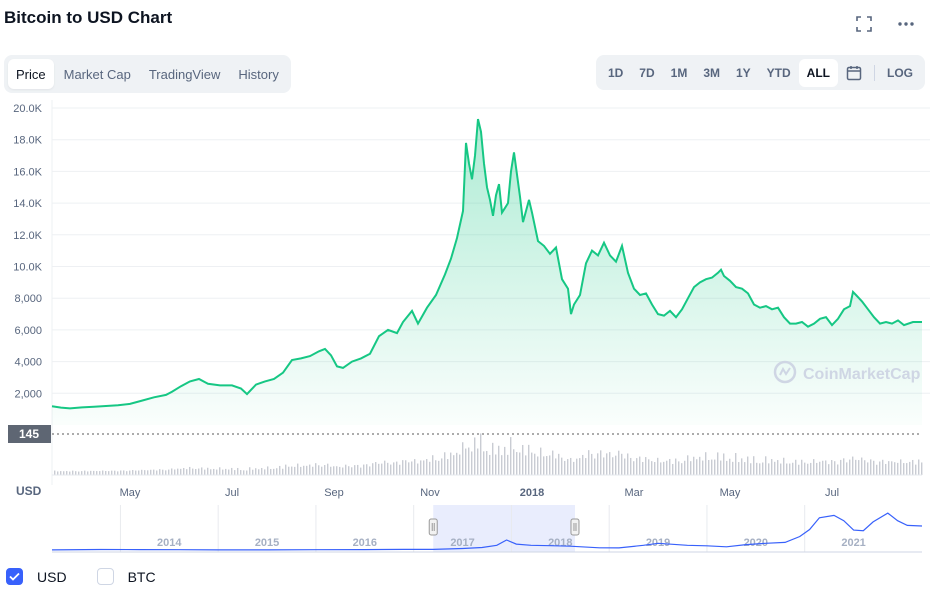  Describe the element at coordinates (647, 72) in the screenshot. I see `range-7d-button: 7D` at that location.